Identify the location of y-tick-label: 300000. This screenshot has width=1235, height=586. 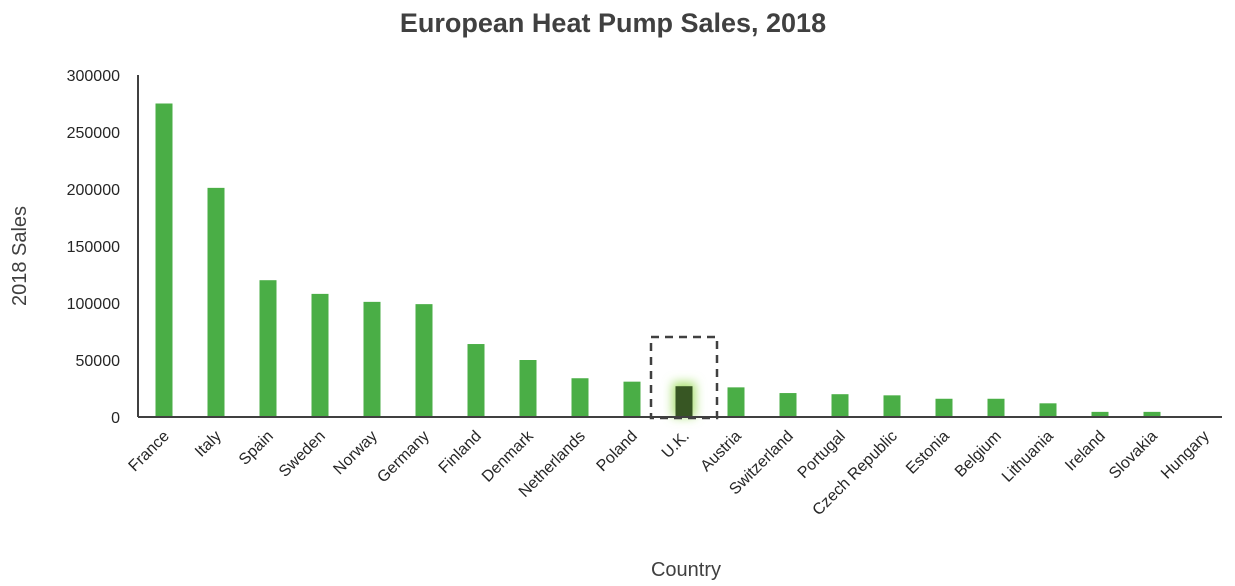
(93, 76).